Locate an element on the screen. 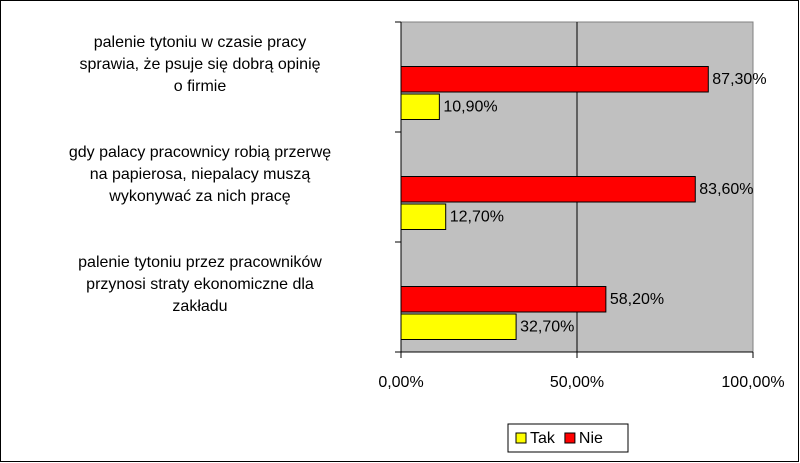  value-label: 87,30% is located at coordinates (739, 79).